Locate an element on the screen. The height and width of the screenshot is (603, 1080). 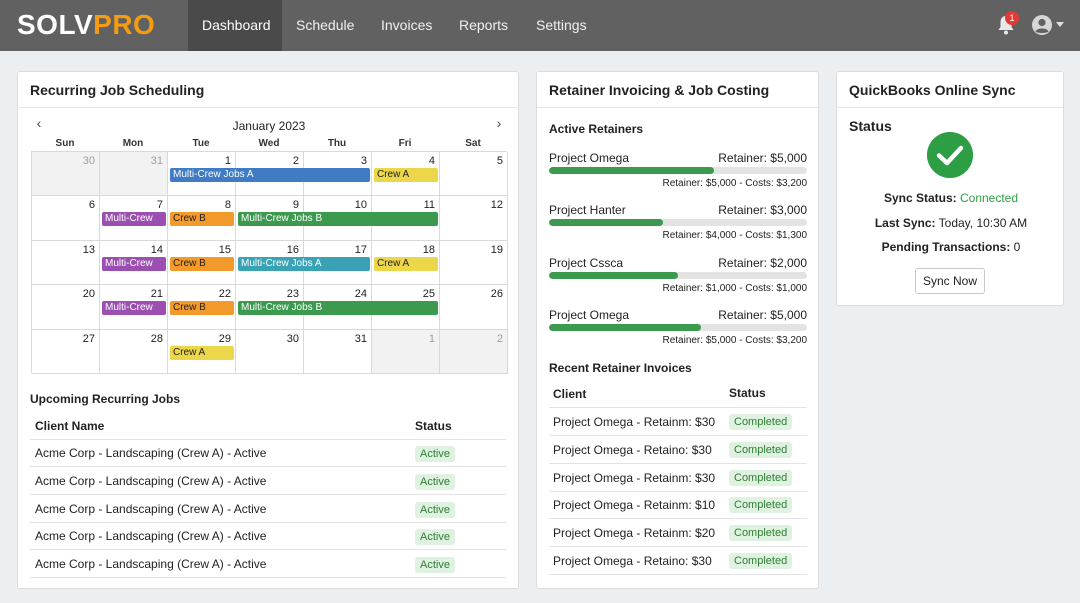
calendar-day: 13 is located at coordinates (66, 263).